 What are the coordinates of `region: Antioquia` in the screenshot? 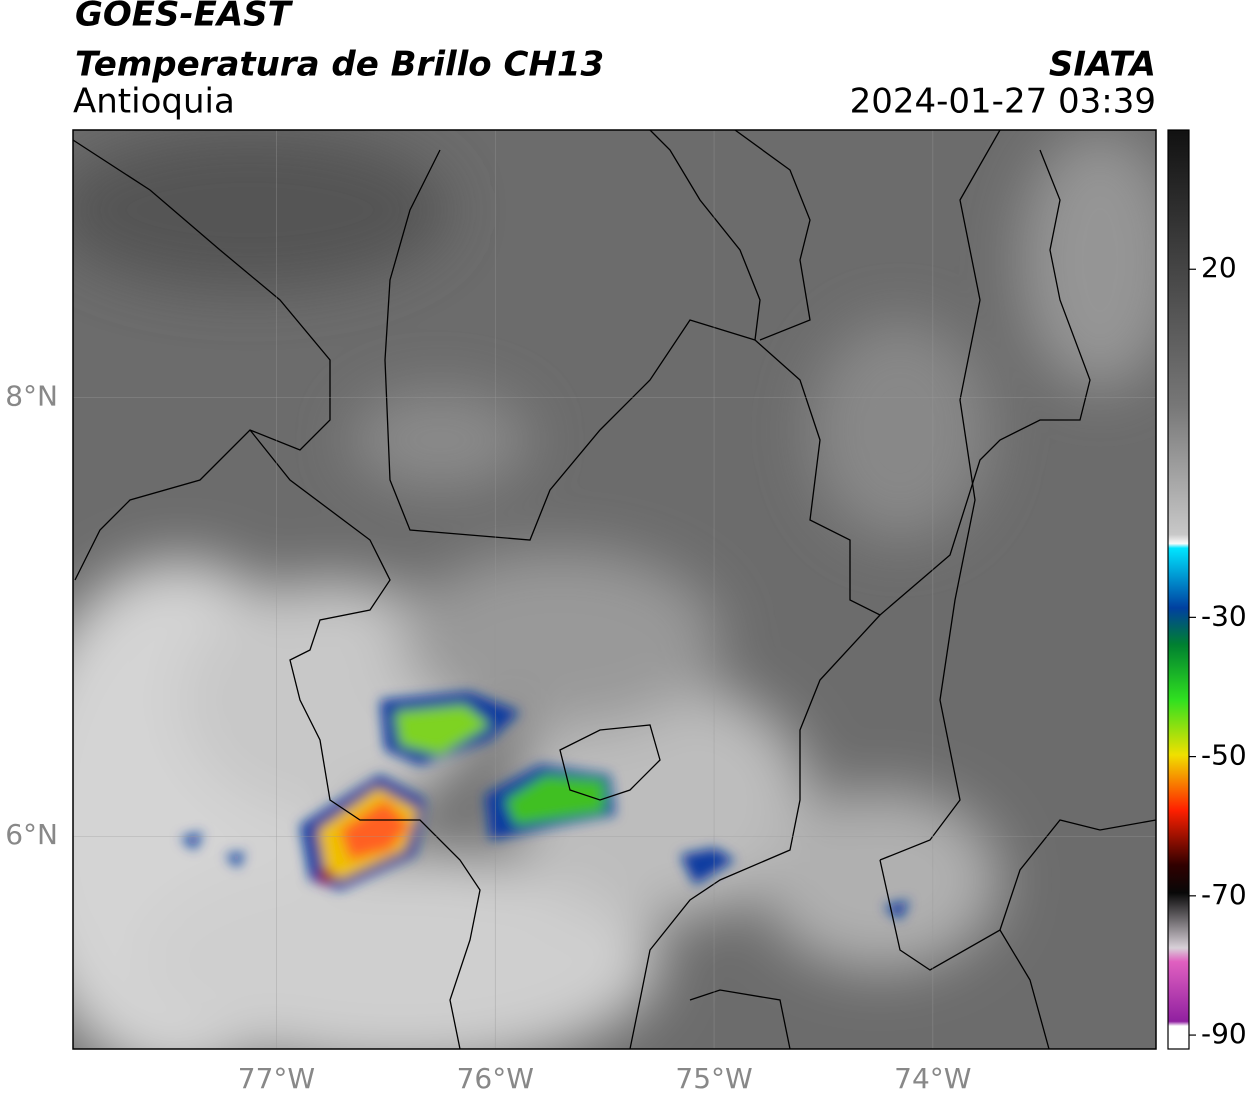 It's located at (154, 102).